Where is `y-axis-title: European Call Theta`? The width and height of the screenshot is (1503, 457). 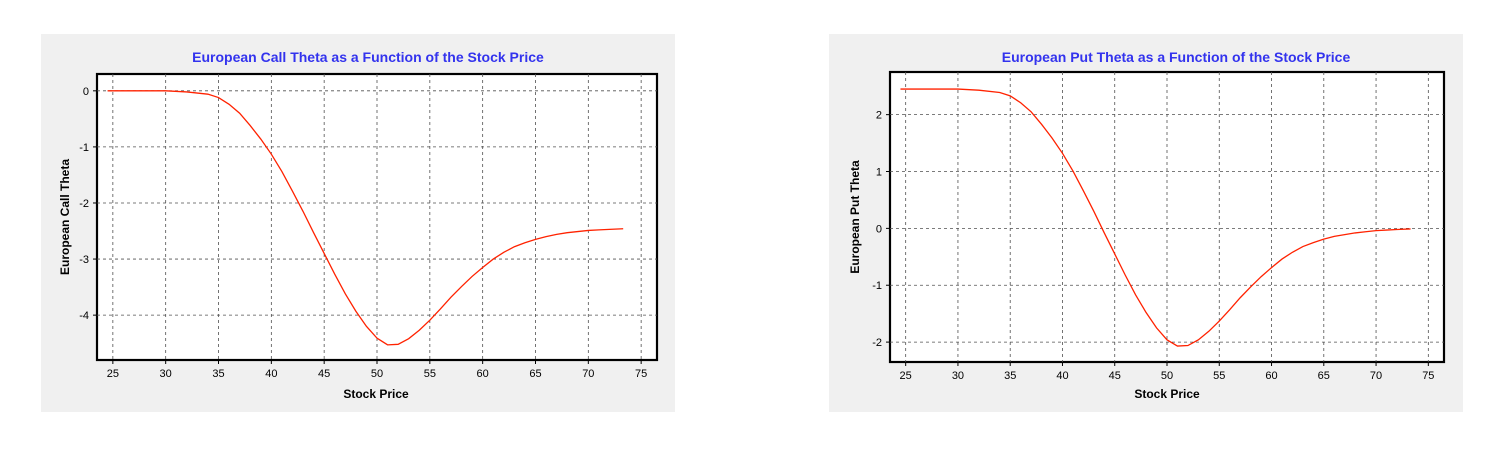 y-axis-title: European Call Theta is located at coordinates (65, 217).